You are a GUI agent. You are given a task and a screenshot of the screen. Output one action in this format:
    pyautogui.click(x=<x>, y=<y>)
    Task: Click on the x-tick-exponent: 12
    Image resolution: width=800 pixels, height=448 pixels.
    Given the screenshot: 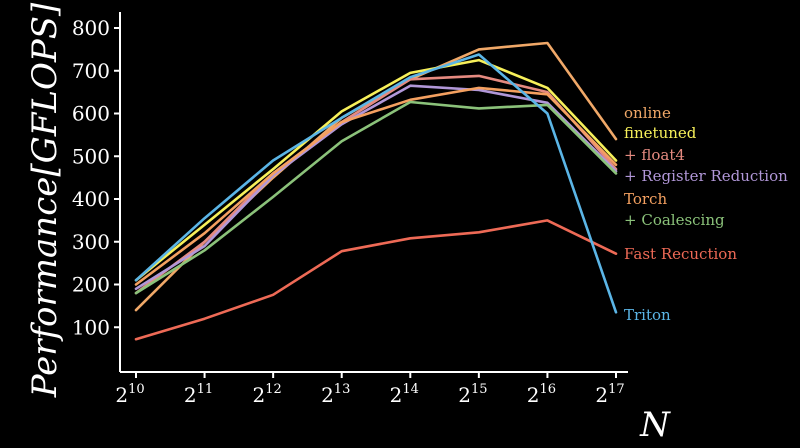 What is the action you would take?
    pyautogui.click(x=273, y=389)
    